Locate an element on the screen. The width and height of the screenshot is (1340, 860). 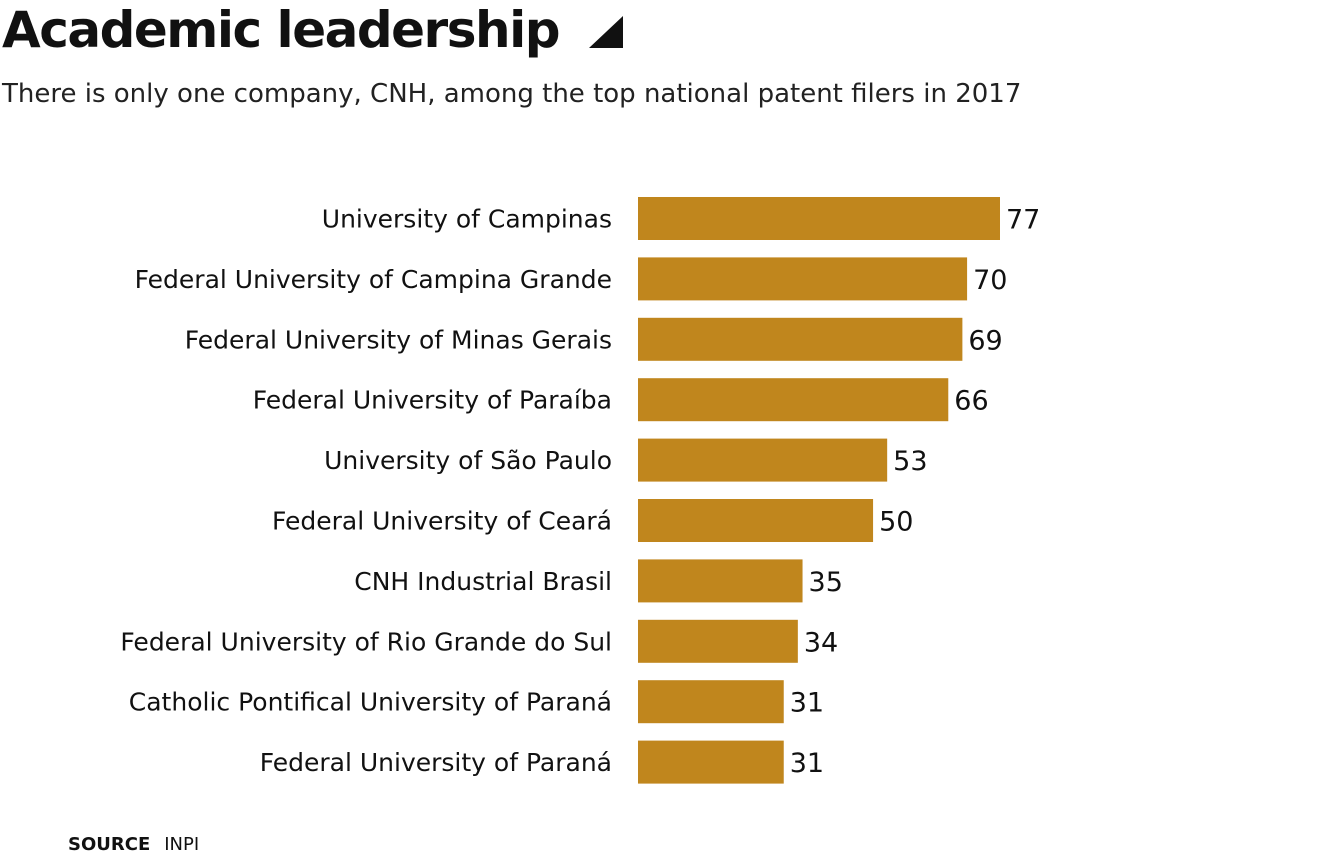
title-row: Academic leadership is located at coordinates (312, 30).